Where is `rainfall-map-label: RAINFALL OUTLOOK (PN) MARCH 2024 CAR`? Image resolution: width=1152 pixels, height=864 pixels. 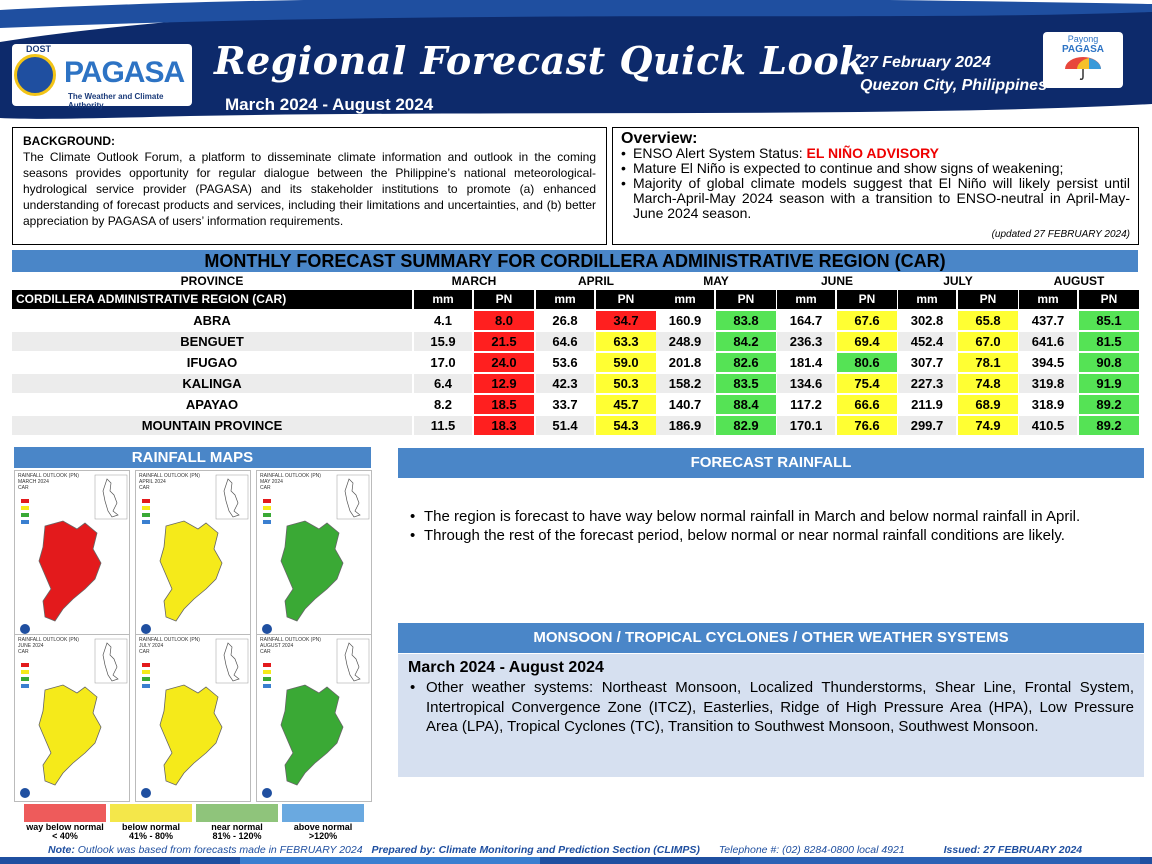 rainfall-map-label: RAINFALL OUTLOOK (PN) MARCH 2024 CAR is located at coordinates (48, 482).